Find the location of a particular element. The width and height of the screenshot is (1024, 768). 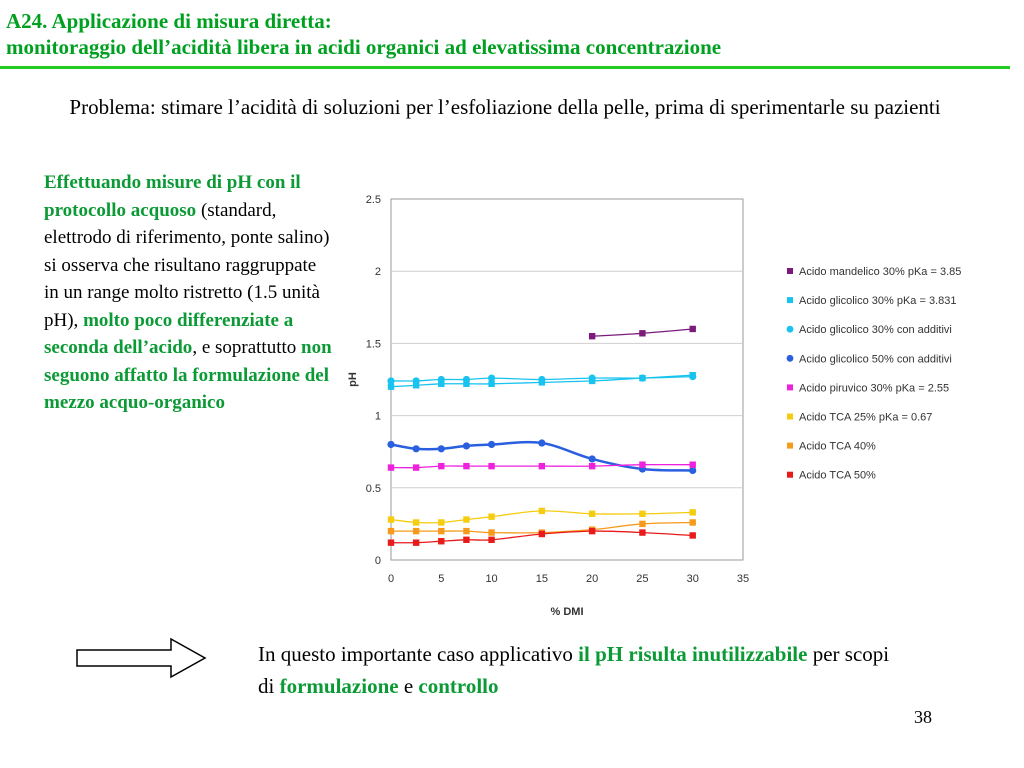

legend-entry: Acido mandelico 30% pKa = 3.85 is located at coordinates (880, 272).